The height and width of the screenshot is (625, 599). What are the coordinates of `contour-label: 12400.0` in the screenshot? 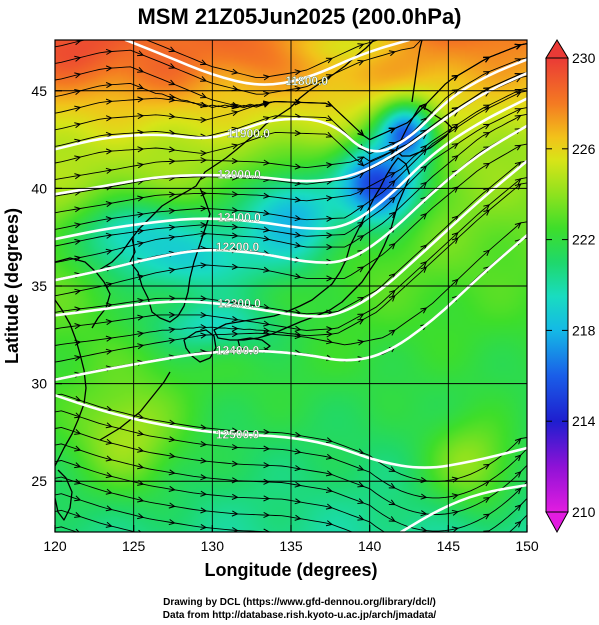 It's located at (238, 350).